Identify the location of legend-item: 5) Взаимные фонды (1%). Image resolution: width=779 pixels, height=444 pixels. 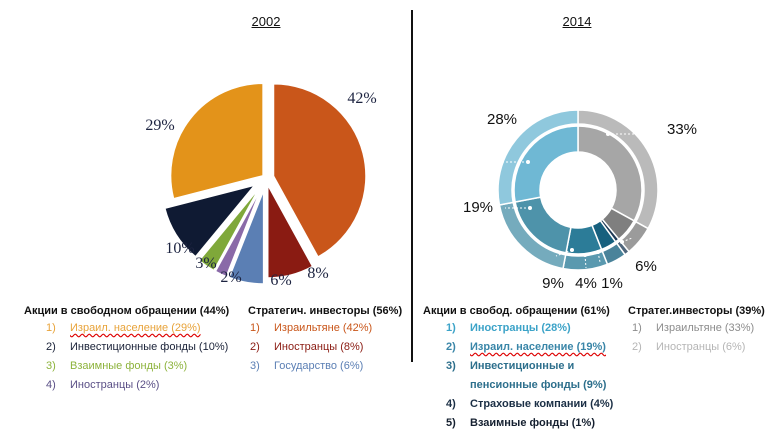
(529, 423).